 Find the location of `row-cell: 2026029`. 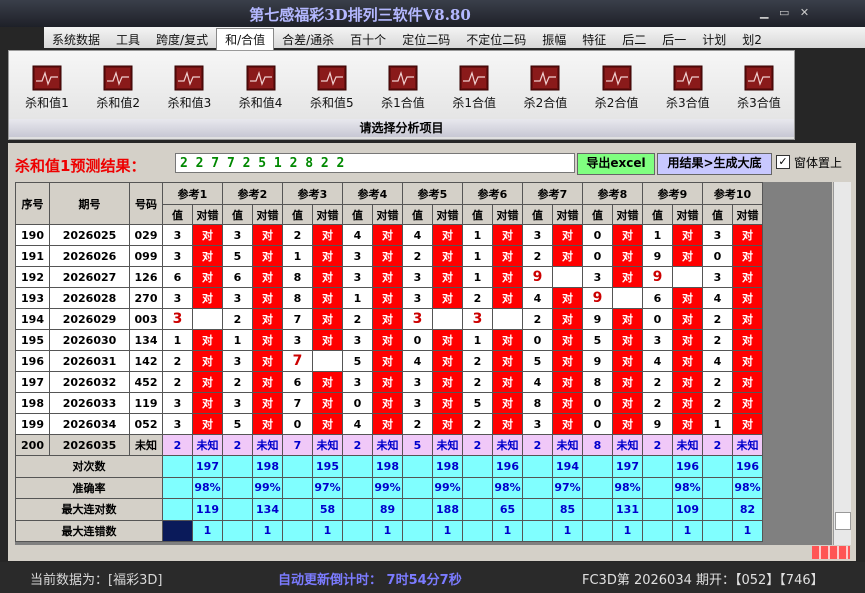

row-cell: 2026029 is located at coordinates (89, 319).